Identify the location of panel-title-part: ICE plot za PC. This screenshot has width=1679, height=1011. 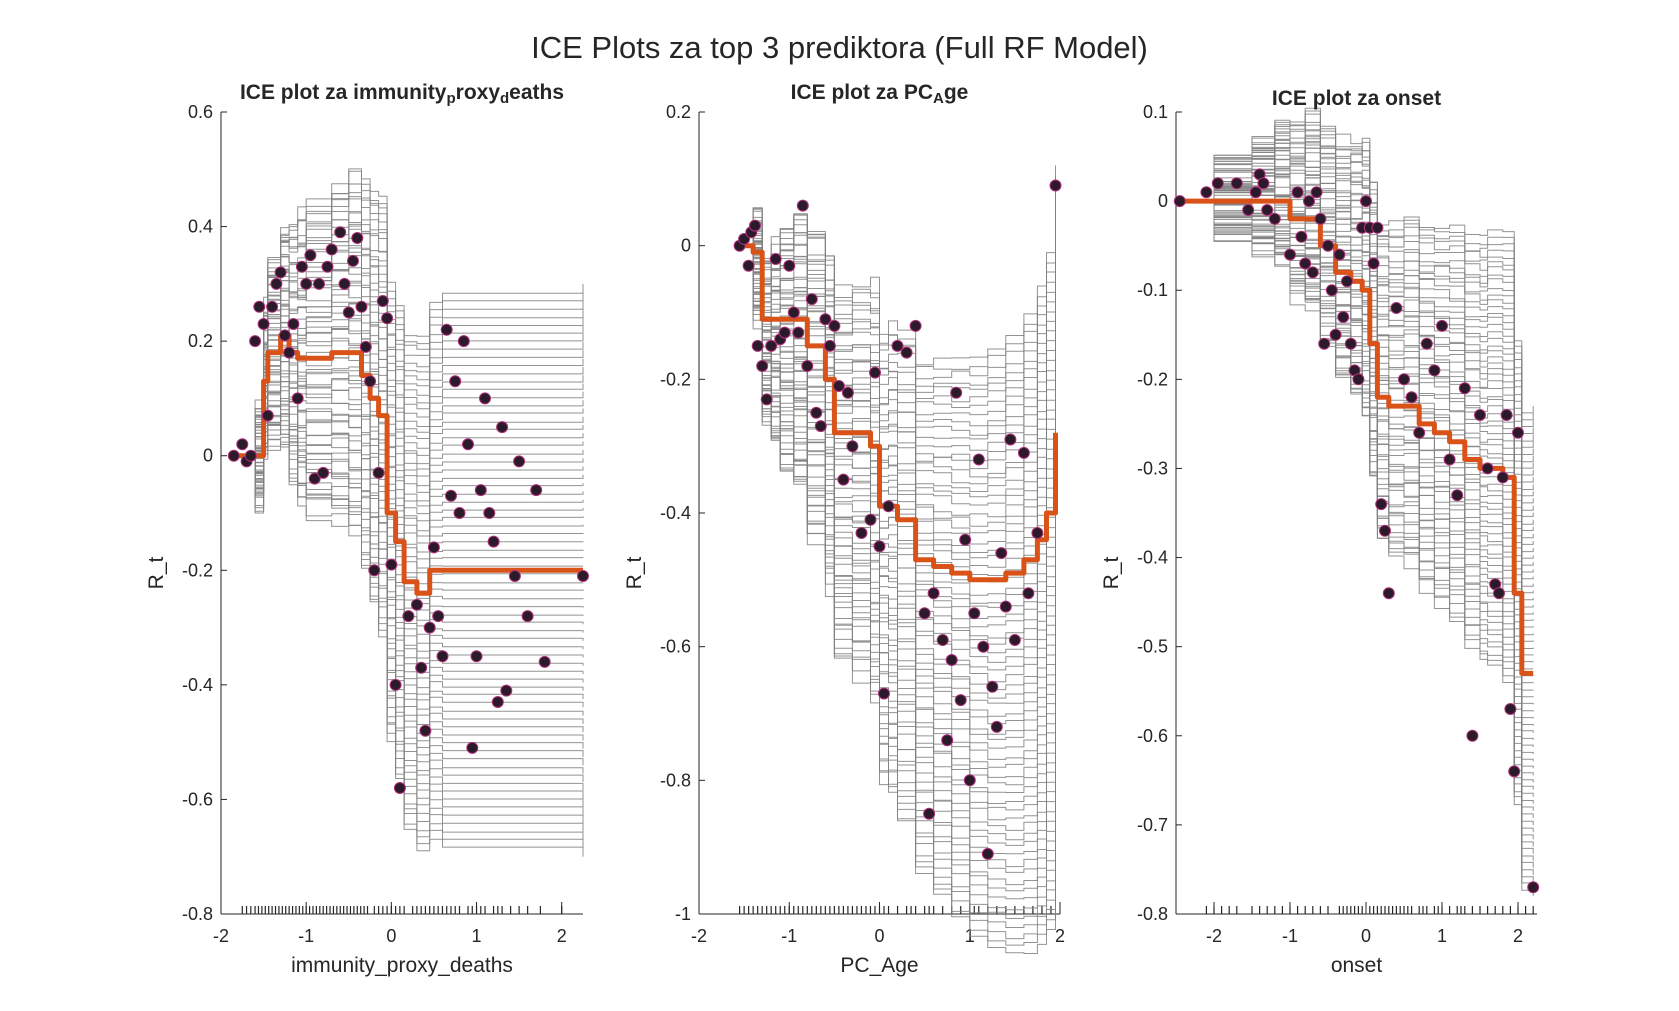
(862, 92).